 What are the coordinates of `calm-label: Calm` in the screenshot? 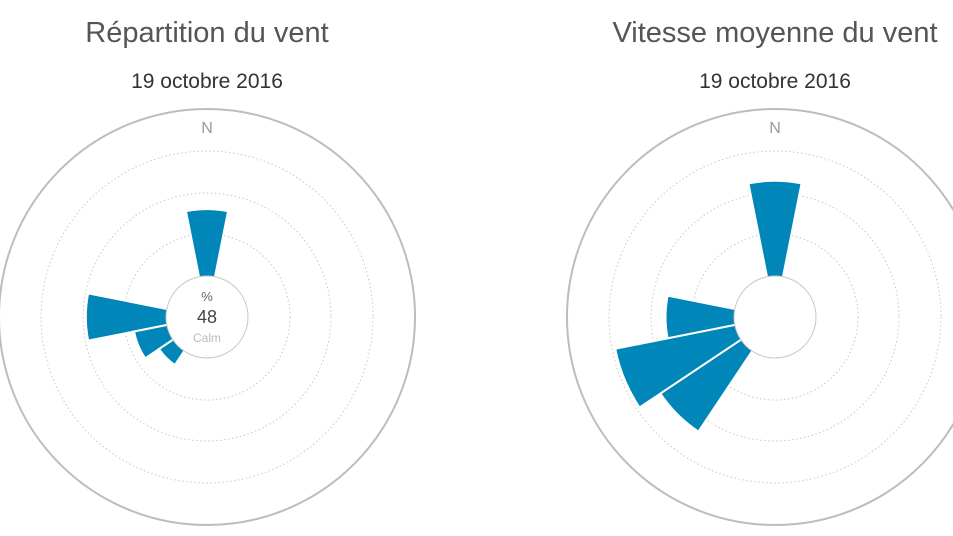 It's located at (207, 338).